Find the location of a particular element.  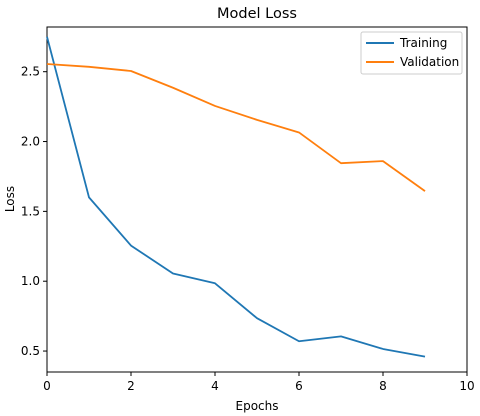

y-axis: 0.5 1.0 1.5 2.0 2.5 is located at coordinates (34, 211).